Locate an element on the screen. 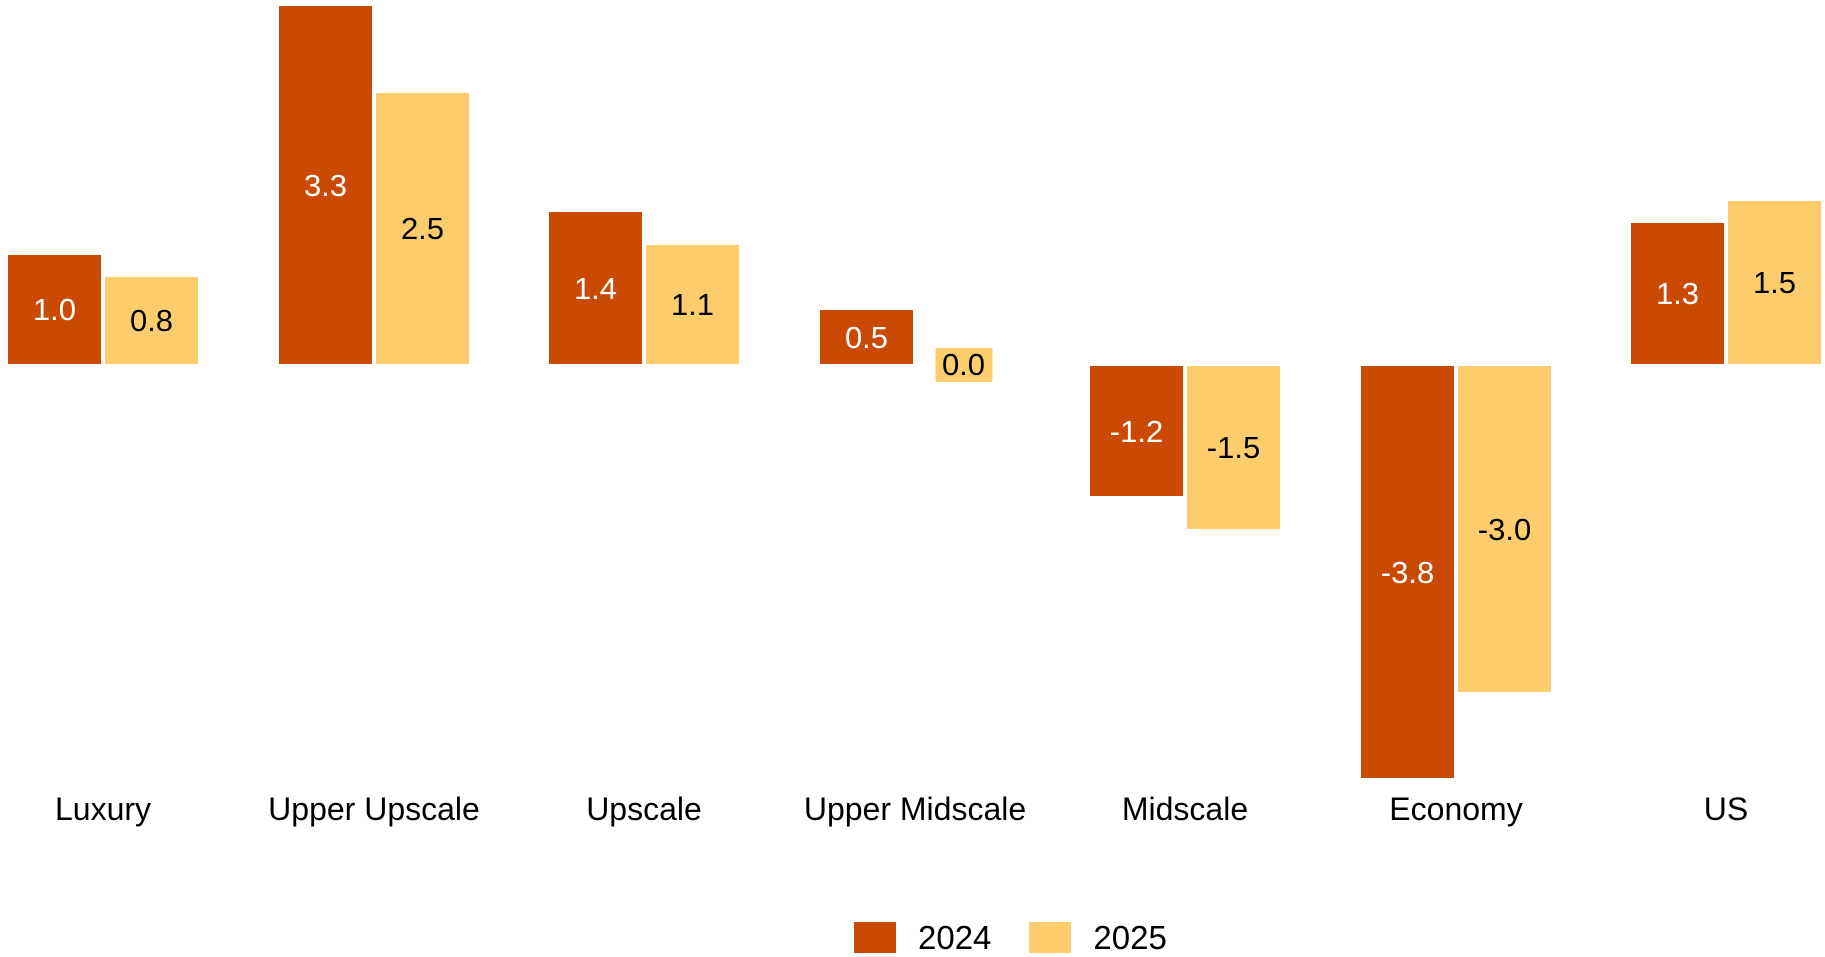 The width and height of the screenshot is (1825, 957). bar-2025-upscale: 1.1 is located at coordinates (692, 304).